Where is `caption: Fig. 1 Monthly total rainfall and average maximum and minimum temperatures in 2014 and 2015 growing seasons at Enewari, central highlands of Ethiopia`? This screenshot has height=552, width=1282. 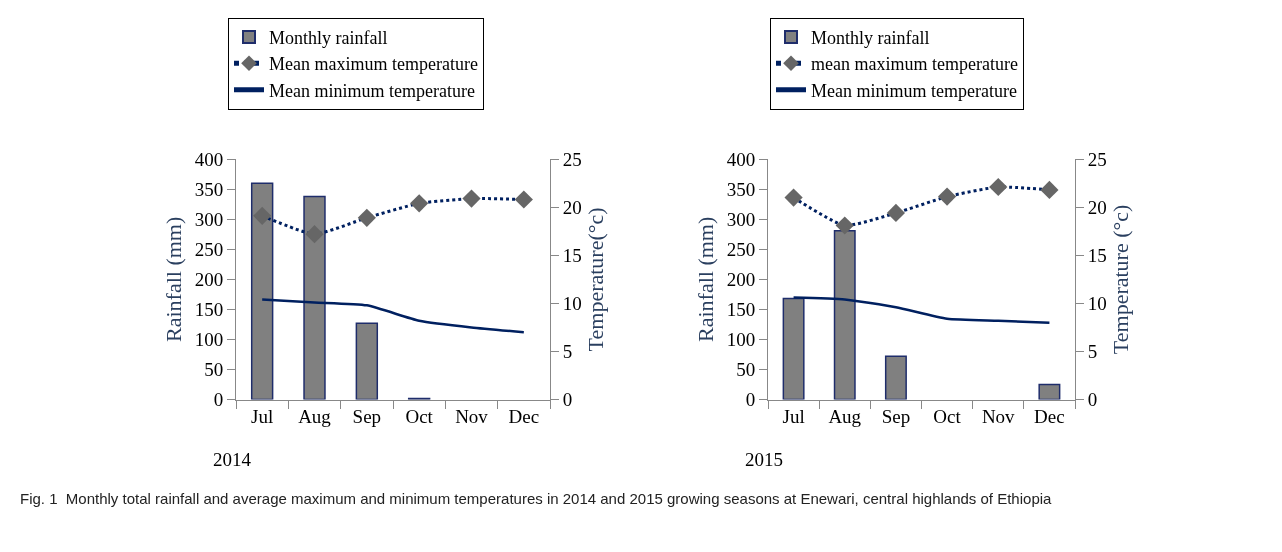
caption: Fig. 1 Monthly total rainfall and average maximum and minimum temperatures in 2014 and 2015 growing seasons at Enewari, central highlands of Ethiopia is located at coordinates (536, 498).